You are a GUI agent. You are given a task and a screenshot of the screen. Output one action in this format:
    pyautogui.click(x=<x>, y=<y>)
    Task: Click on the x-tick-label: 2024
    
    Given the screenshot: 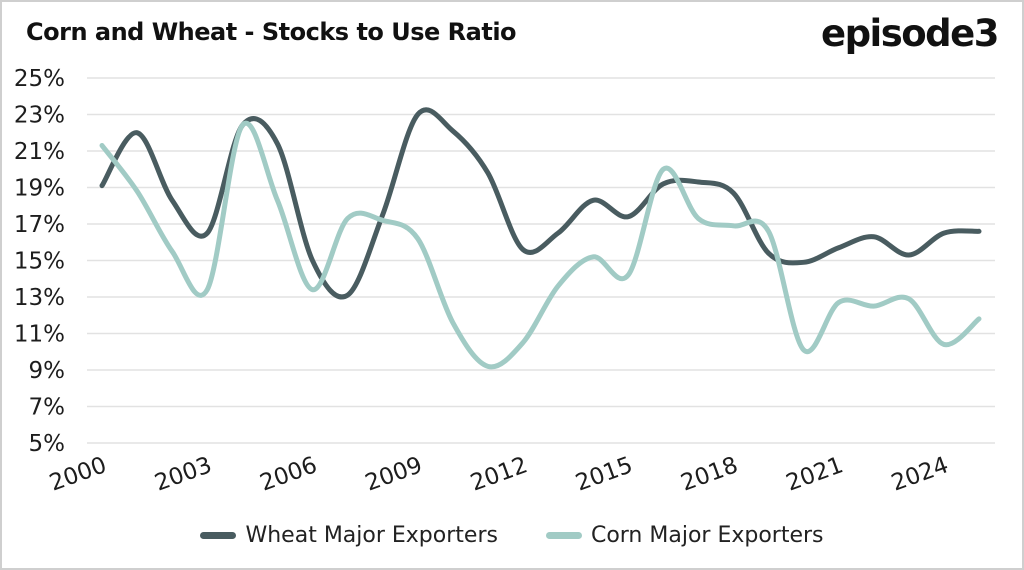 What is the action you would take?
    pyautogui.click(x=920, y=474)
    